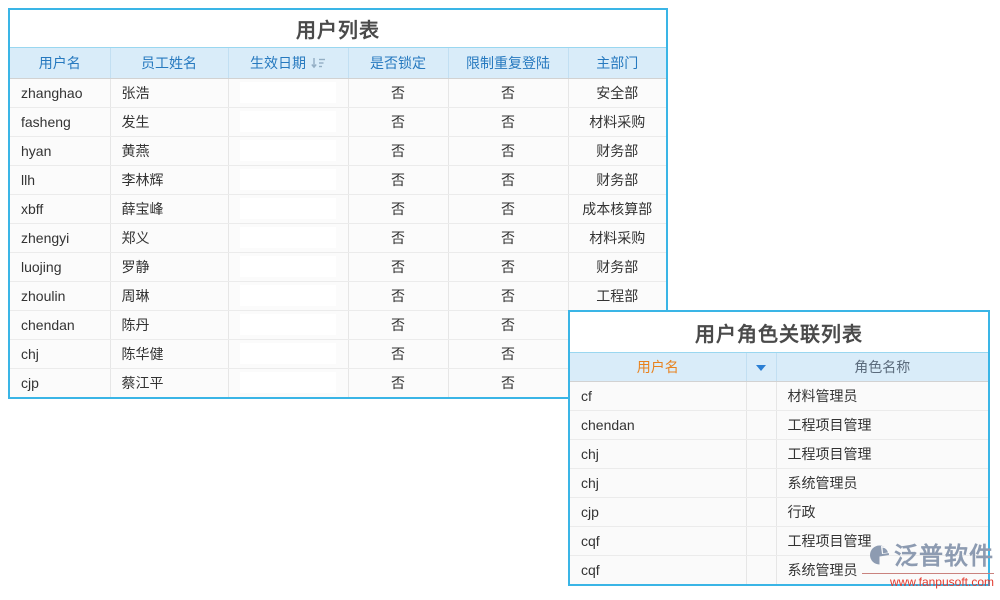  I want to click on watermark-brand-text: 泛普软件, so click(944, 556).